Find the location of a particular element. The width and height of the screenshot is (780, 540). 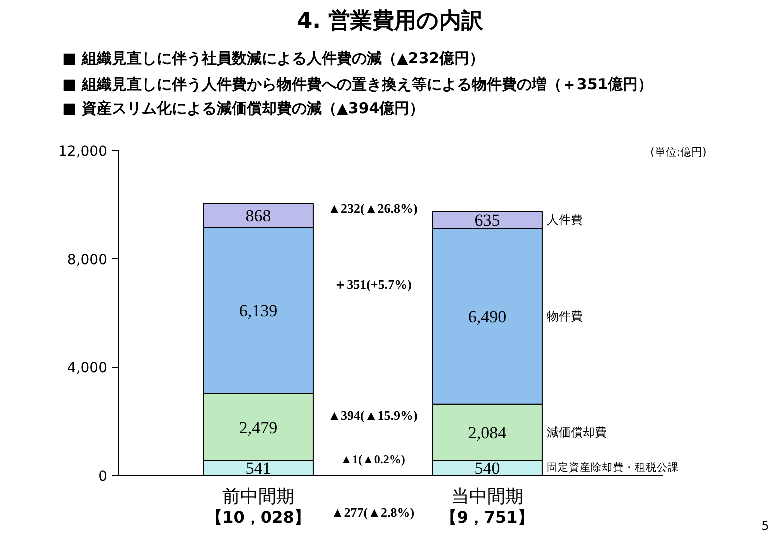

data-label: 868 is located at coordinates (259, 216).